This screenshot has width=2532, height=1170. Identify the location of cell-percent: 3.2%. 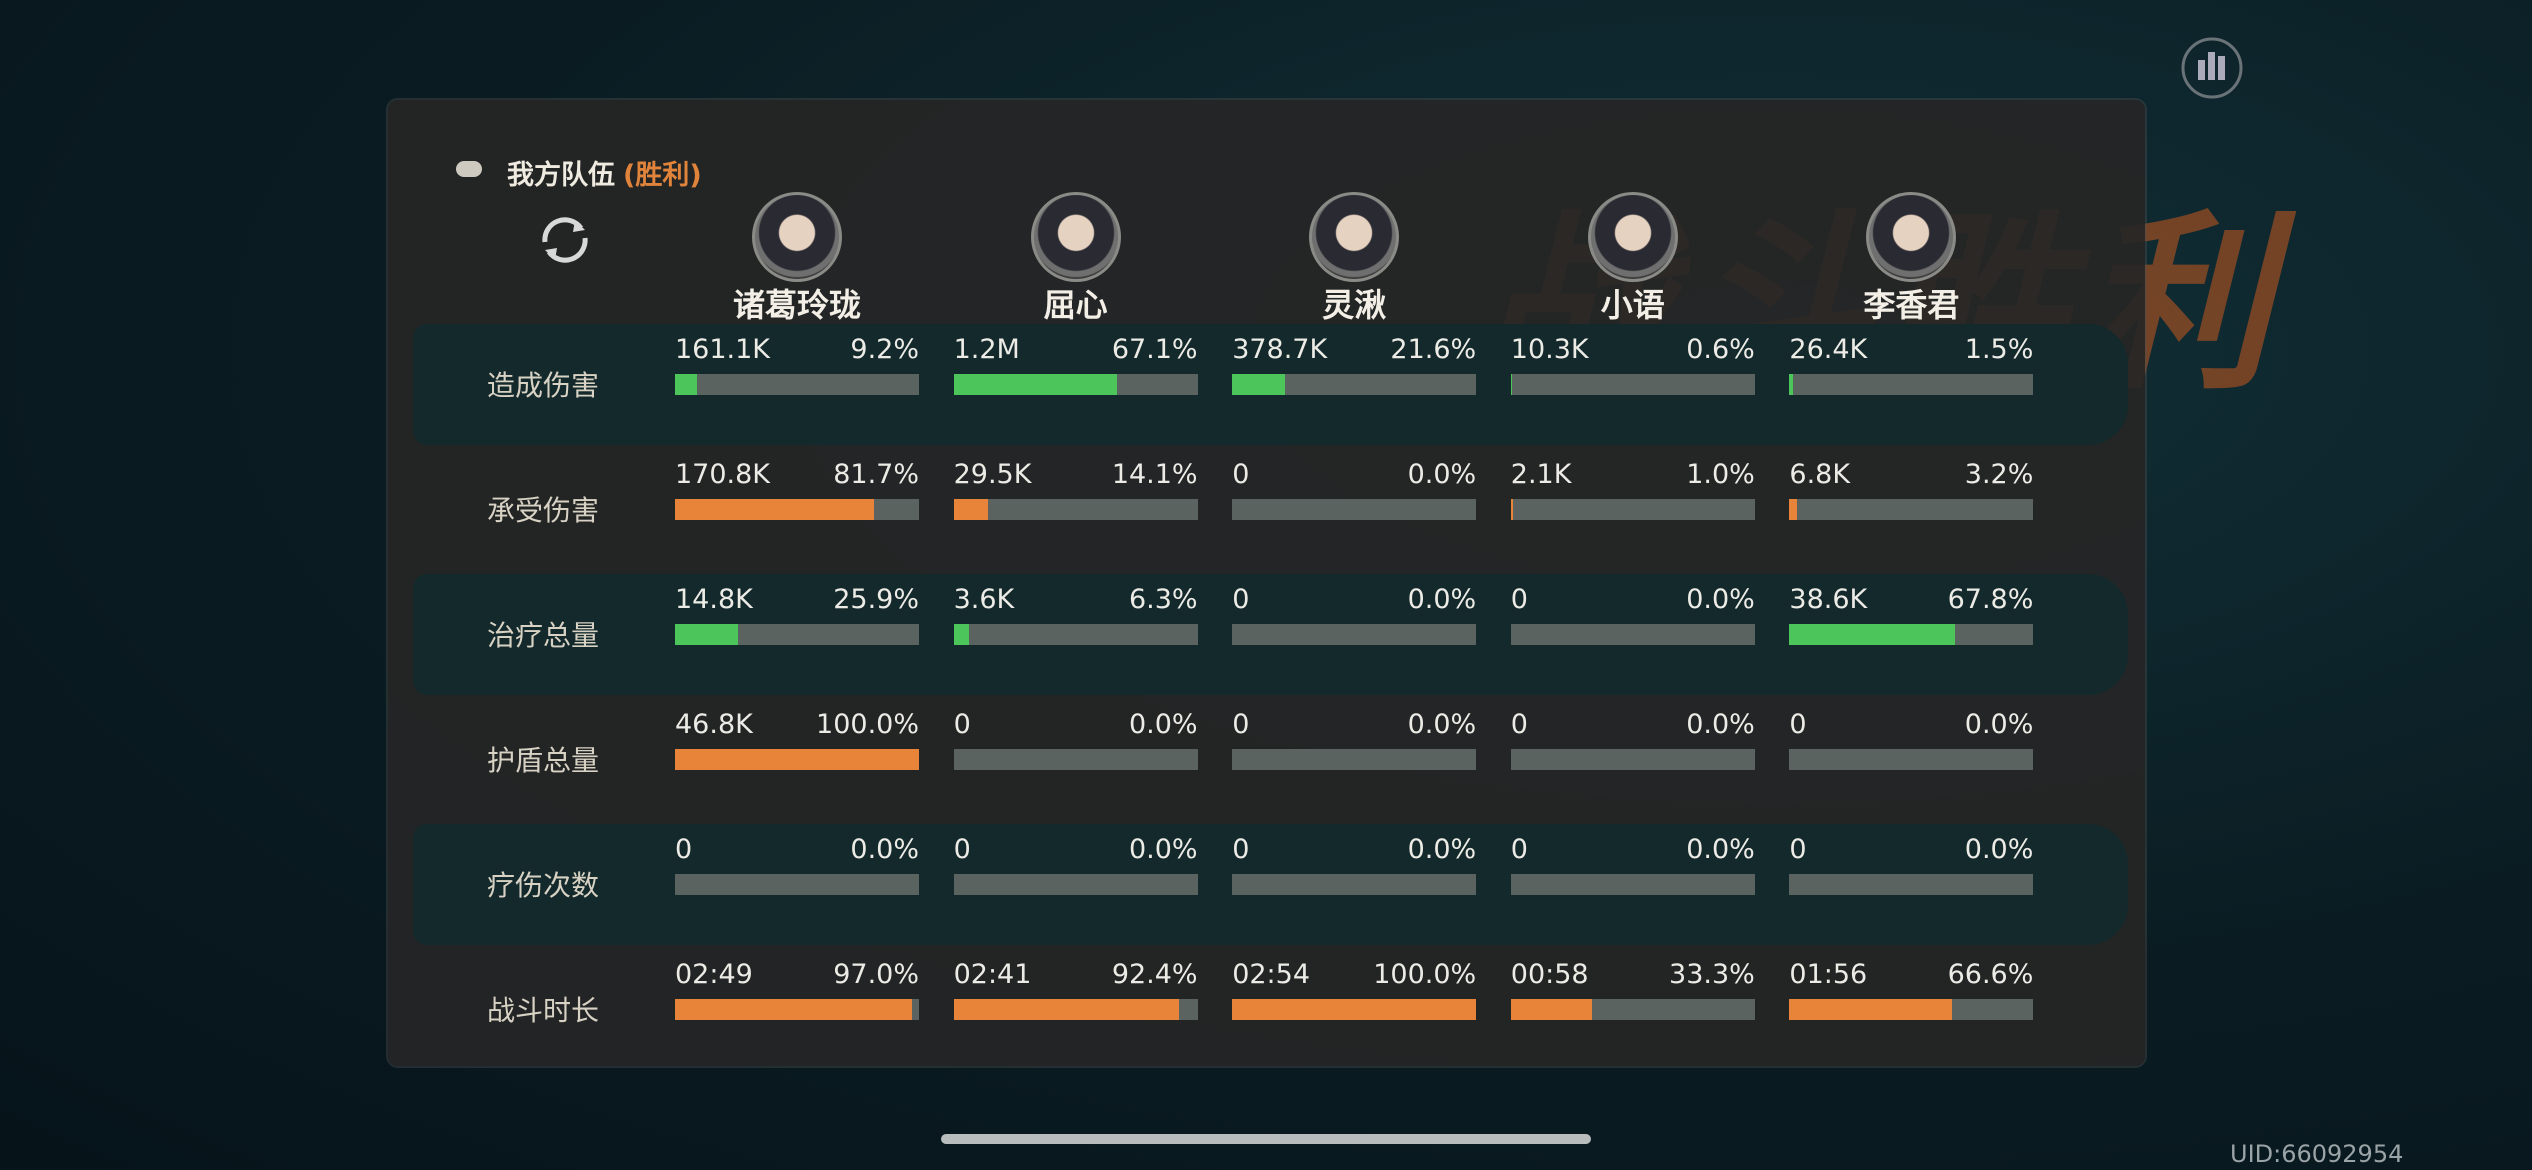
(1999, 474).